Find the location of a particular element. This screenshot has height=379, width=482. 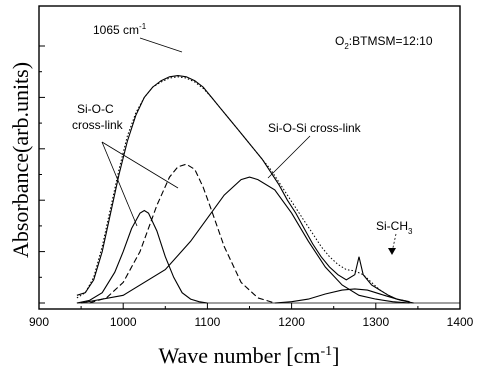

x-tick-label: 1100 is located at coordinates (207, 322).